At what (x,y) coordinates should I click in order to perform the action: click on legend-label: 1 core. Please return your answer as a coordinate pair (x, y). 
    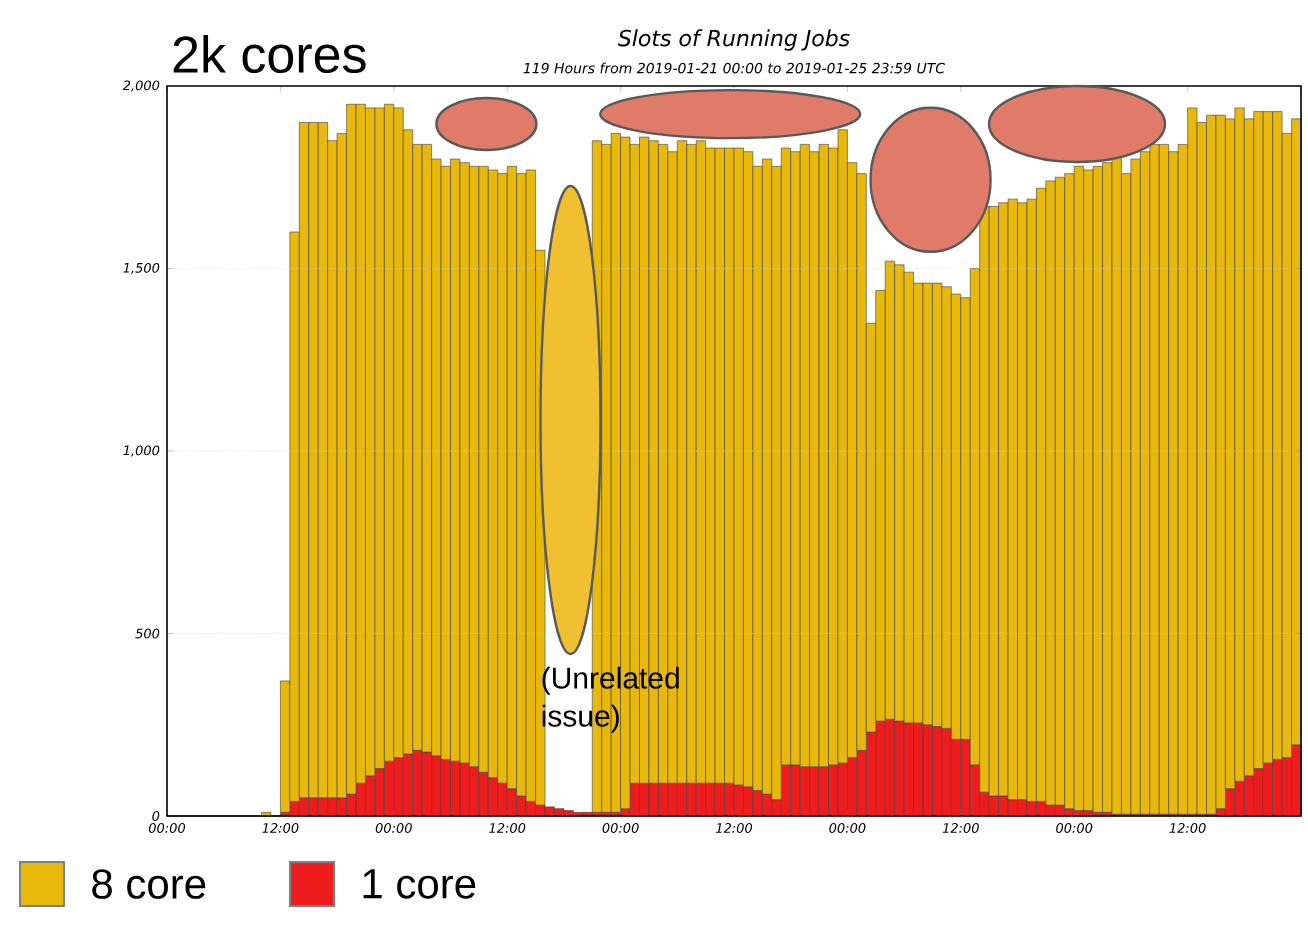
    Looking at the image, I should click on (419, 884).